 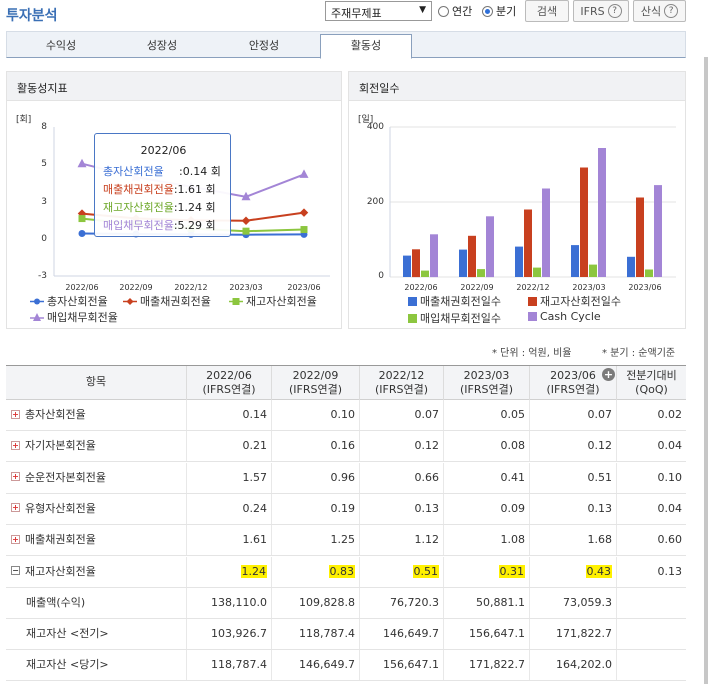 I want to click on tab-growth: 성장성, so click(x=162, y=45).